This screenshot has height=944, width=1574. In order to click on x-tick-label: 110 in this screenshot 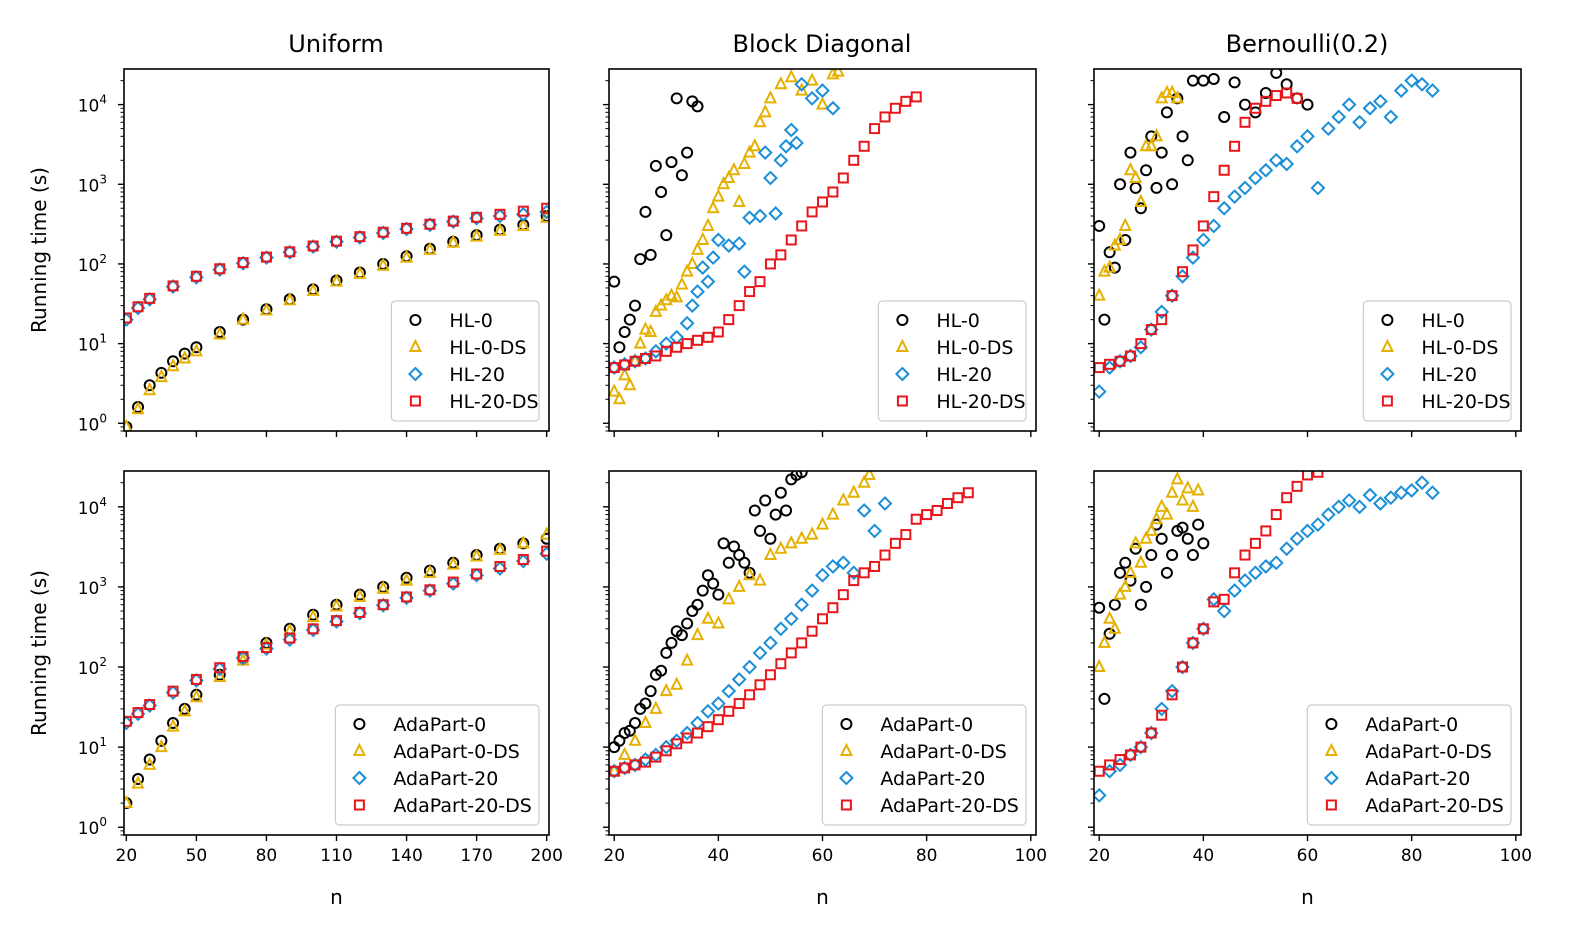, I will do `click(336, 856)`.